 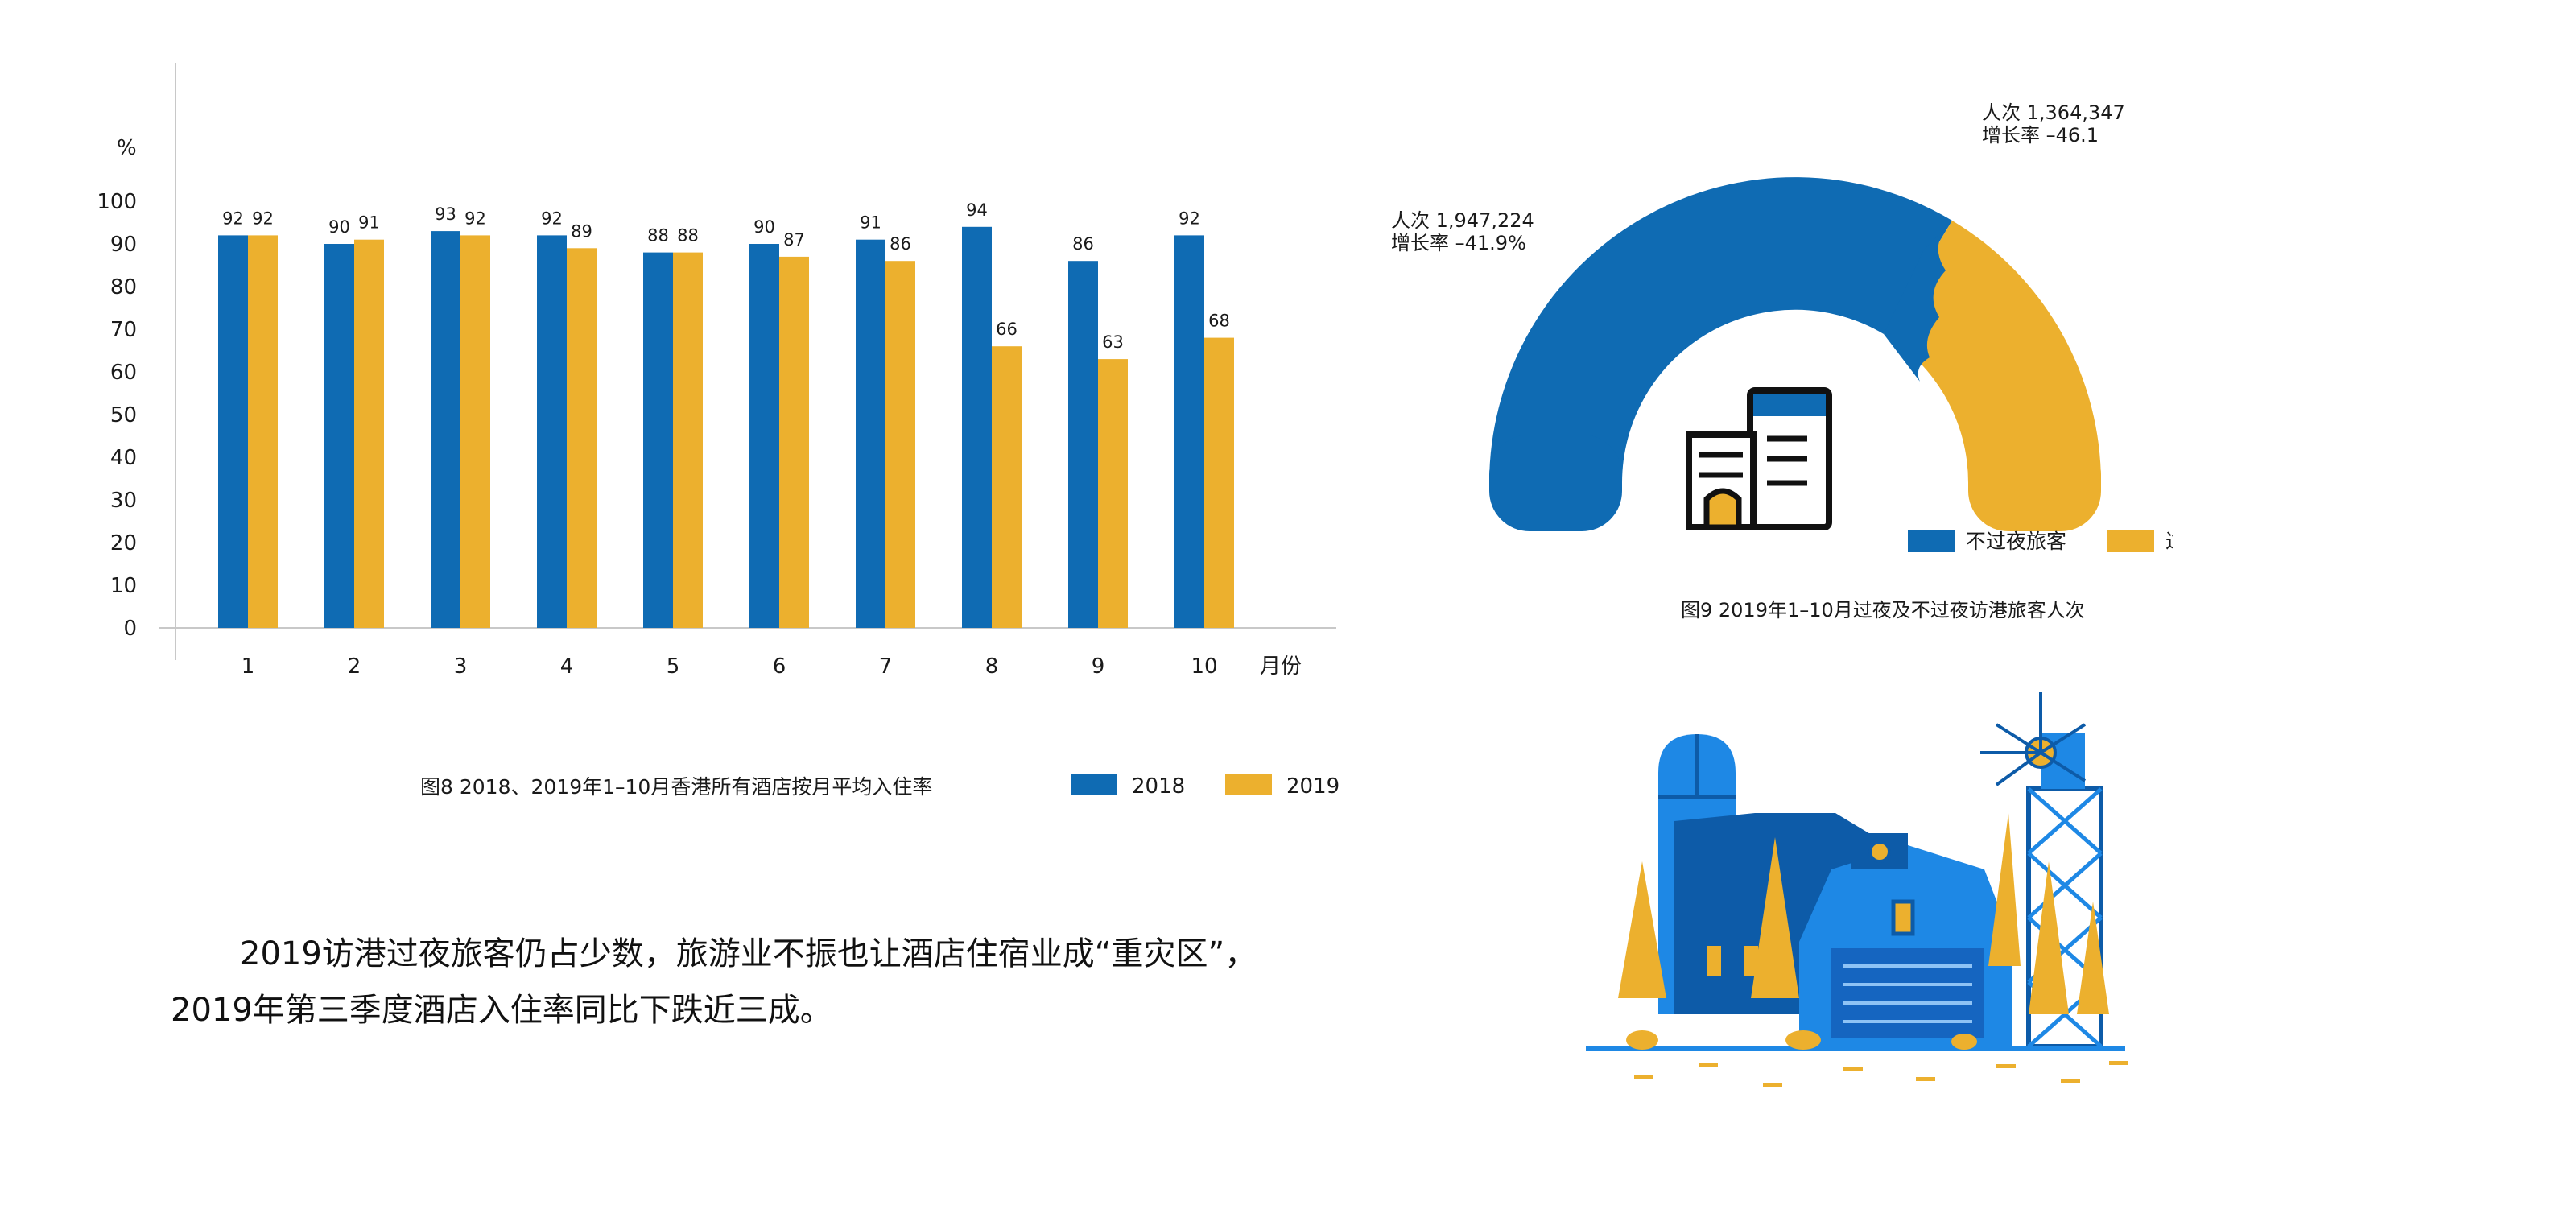 I want to click on y-tick-label: 100, so click(x=117, y=202).